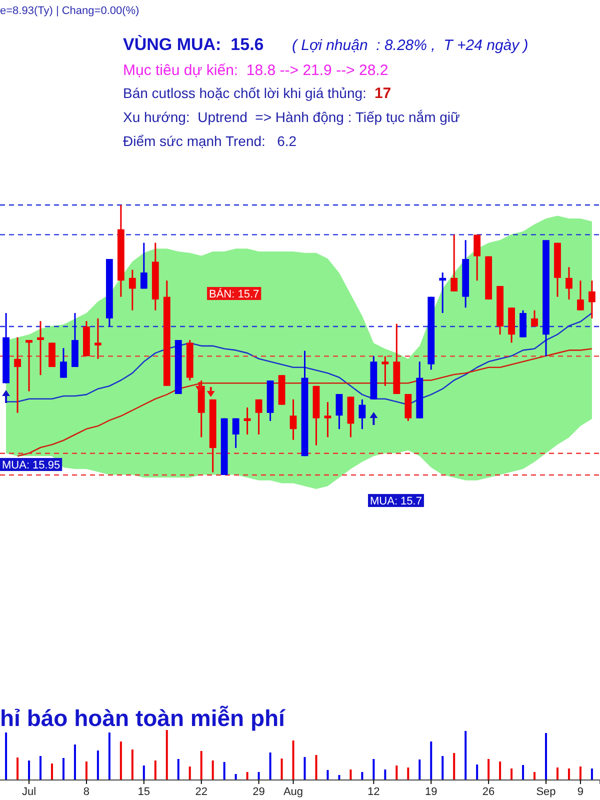  I want to click on price-tag: MUA: 15.7, so click(396, 501).